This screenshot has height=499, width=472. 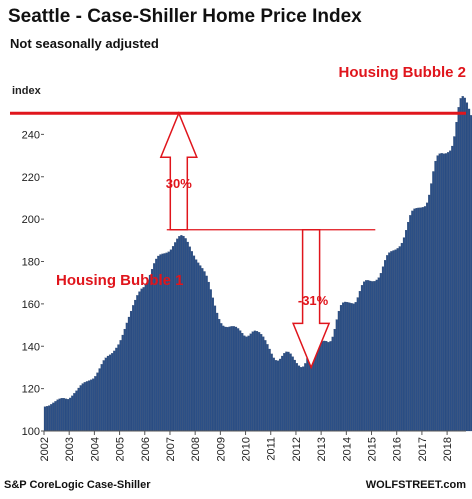 What do you see at coordinates (45, 449) in the screenshot?
I see `x-tick-label: 2002` at bounding box center [45, 449].